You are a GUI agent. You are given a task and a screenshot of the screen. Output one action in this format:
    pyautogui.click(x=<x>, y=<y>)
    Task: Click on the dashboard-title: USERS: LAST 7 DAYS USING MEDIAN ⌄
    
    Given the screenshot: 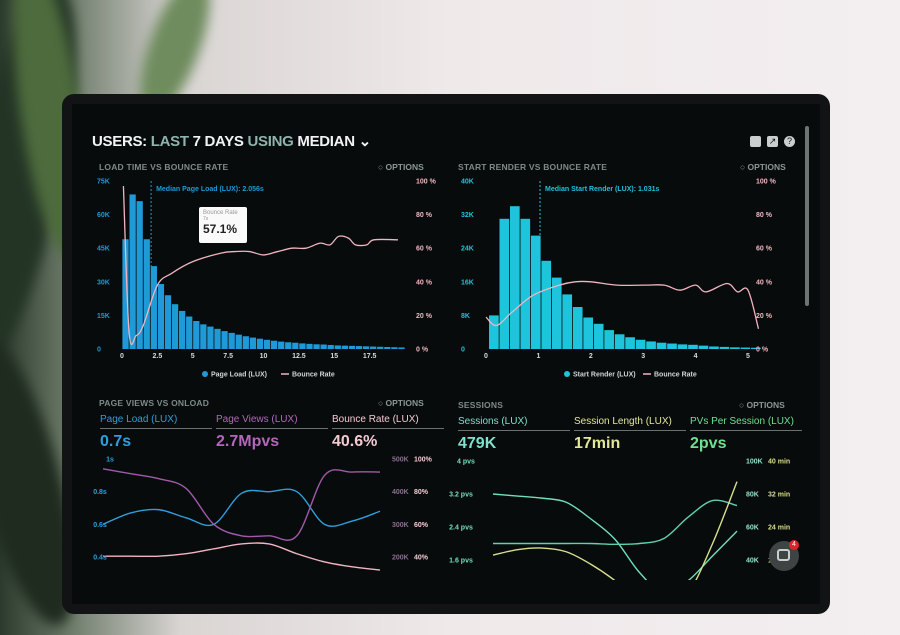 What is the action you would take?
    pyautogui.click(x=231, y=141)
    